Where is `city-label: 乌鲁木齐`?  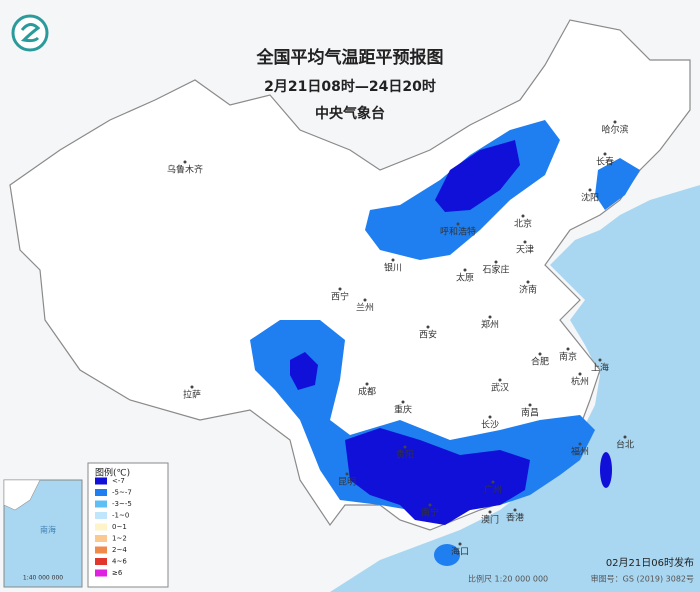 city-label: 乌鲁木齐 is located at coordinates (185, 170).